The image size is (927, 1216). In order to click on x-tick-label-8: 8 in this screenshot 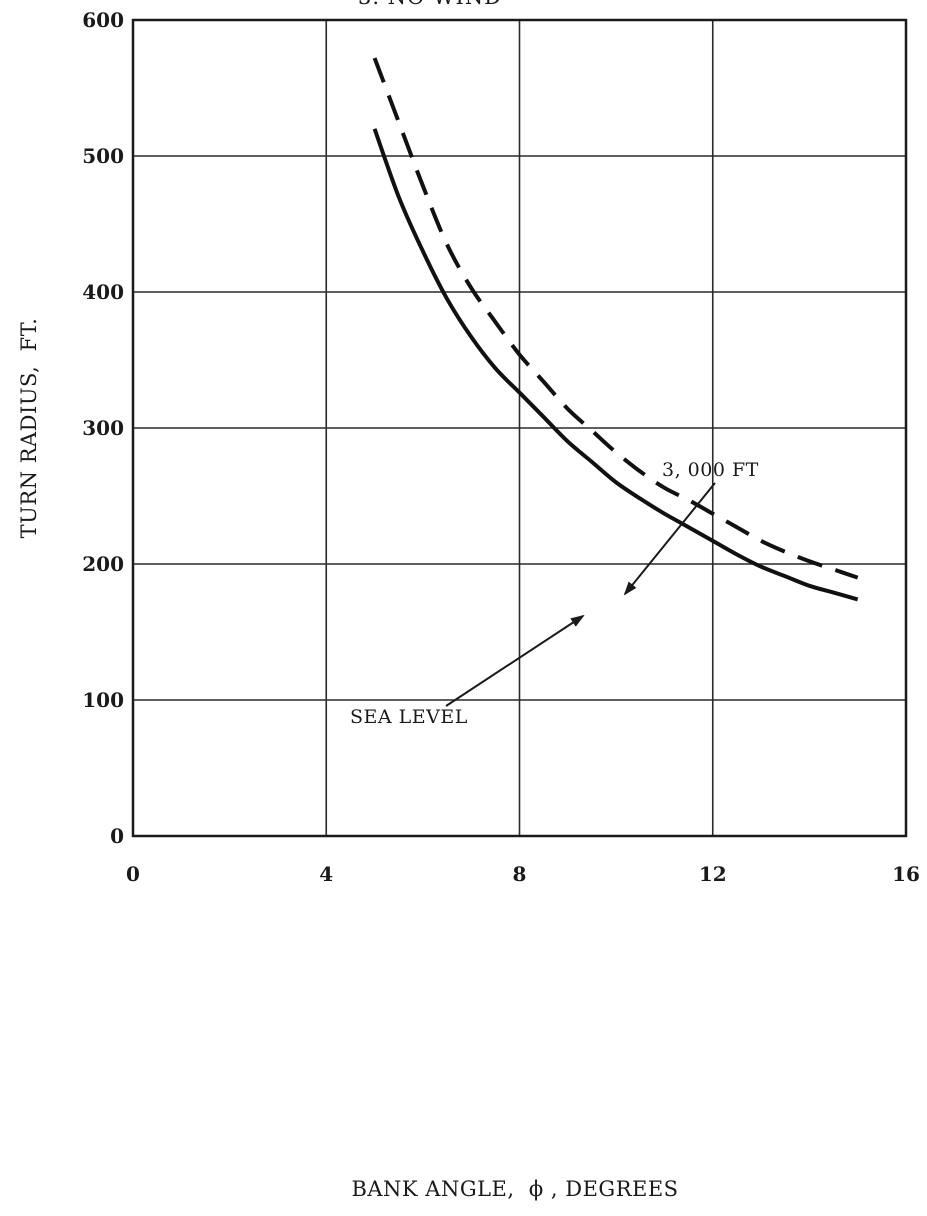, I will do `click(520, 874)`.